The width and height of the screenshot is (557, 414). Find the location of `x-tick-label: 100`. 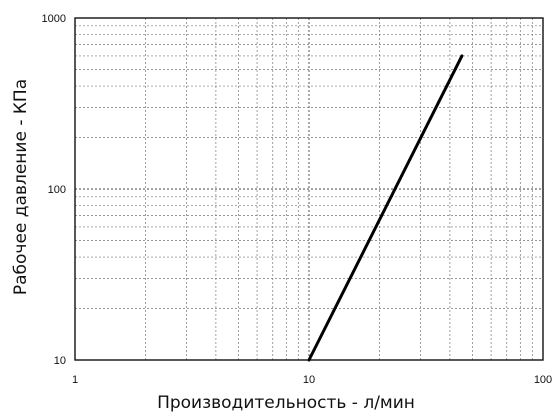

x-tick-label: 100 is located at coordinates (543, 380).